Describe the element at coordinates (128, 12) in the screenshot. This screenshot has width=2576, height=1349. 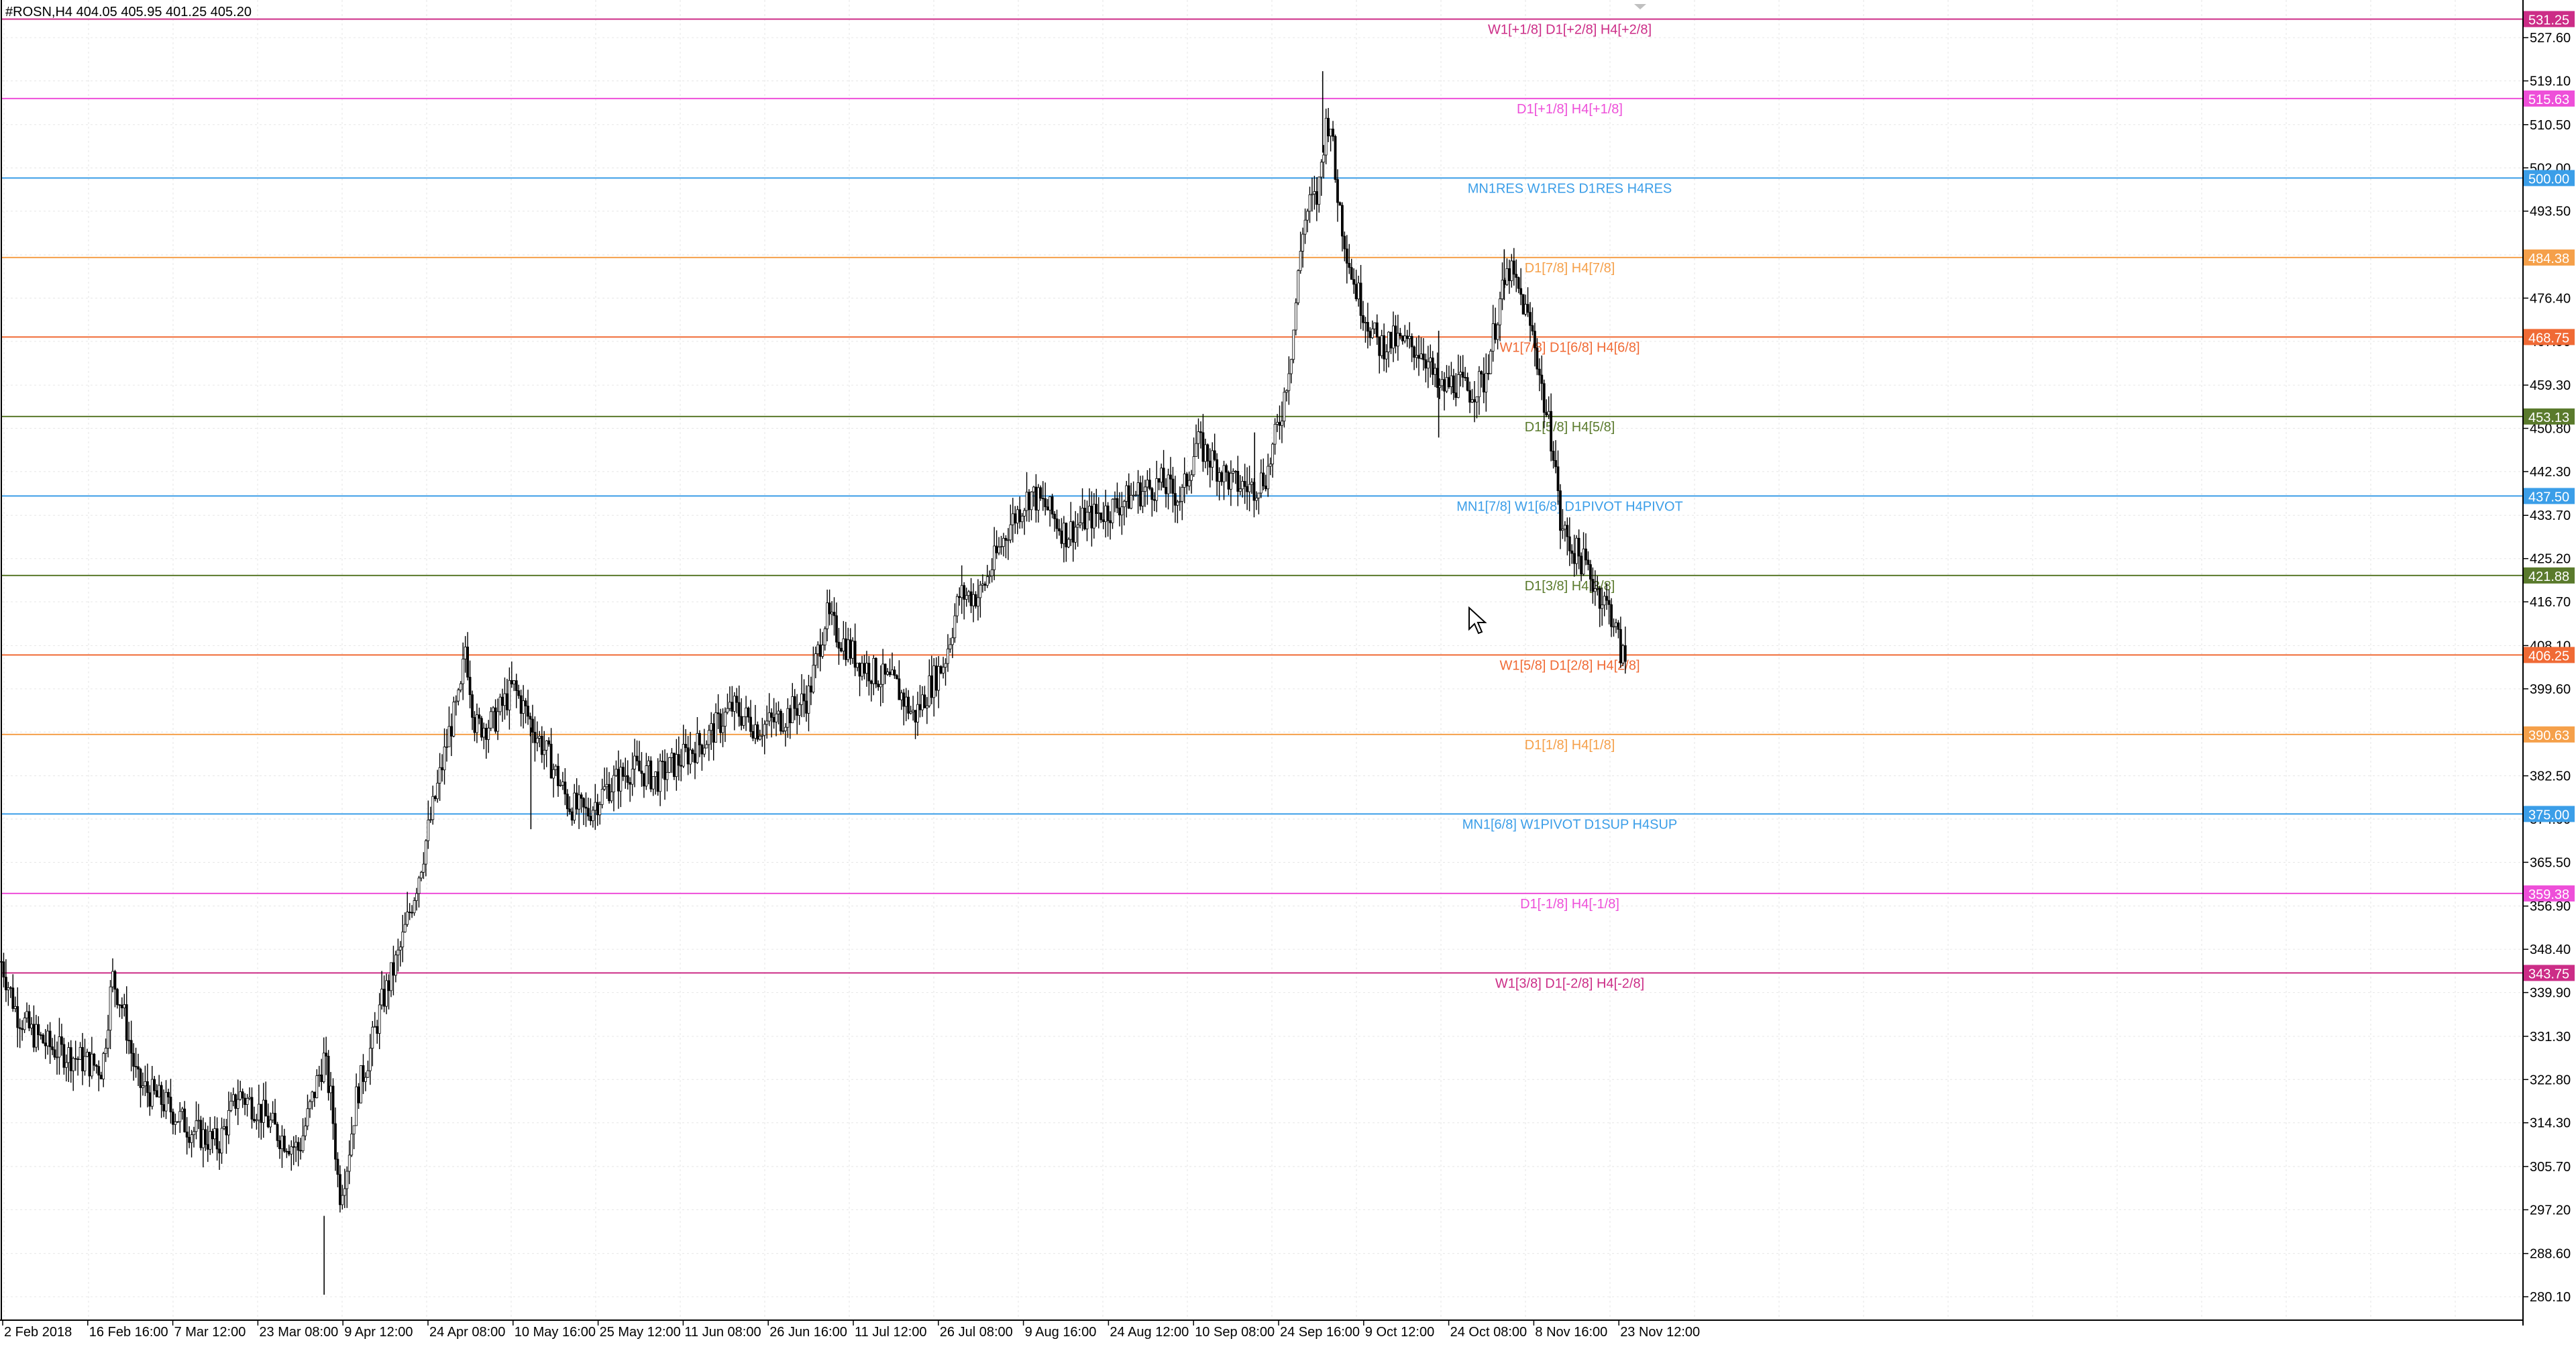
I see `symbol-info: #ROSN,H4 404.05 405.95 401.25 405.20` at that location.